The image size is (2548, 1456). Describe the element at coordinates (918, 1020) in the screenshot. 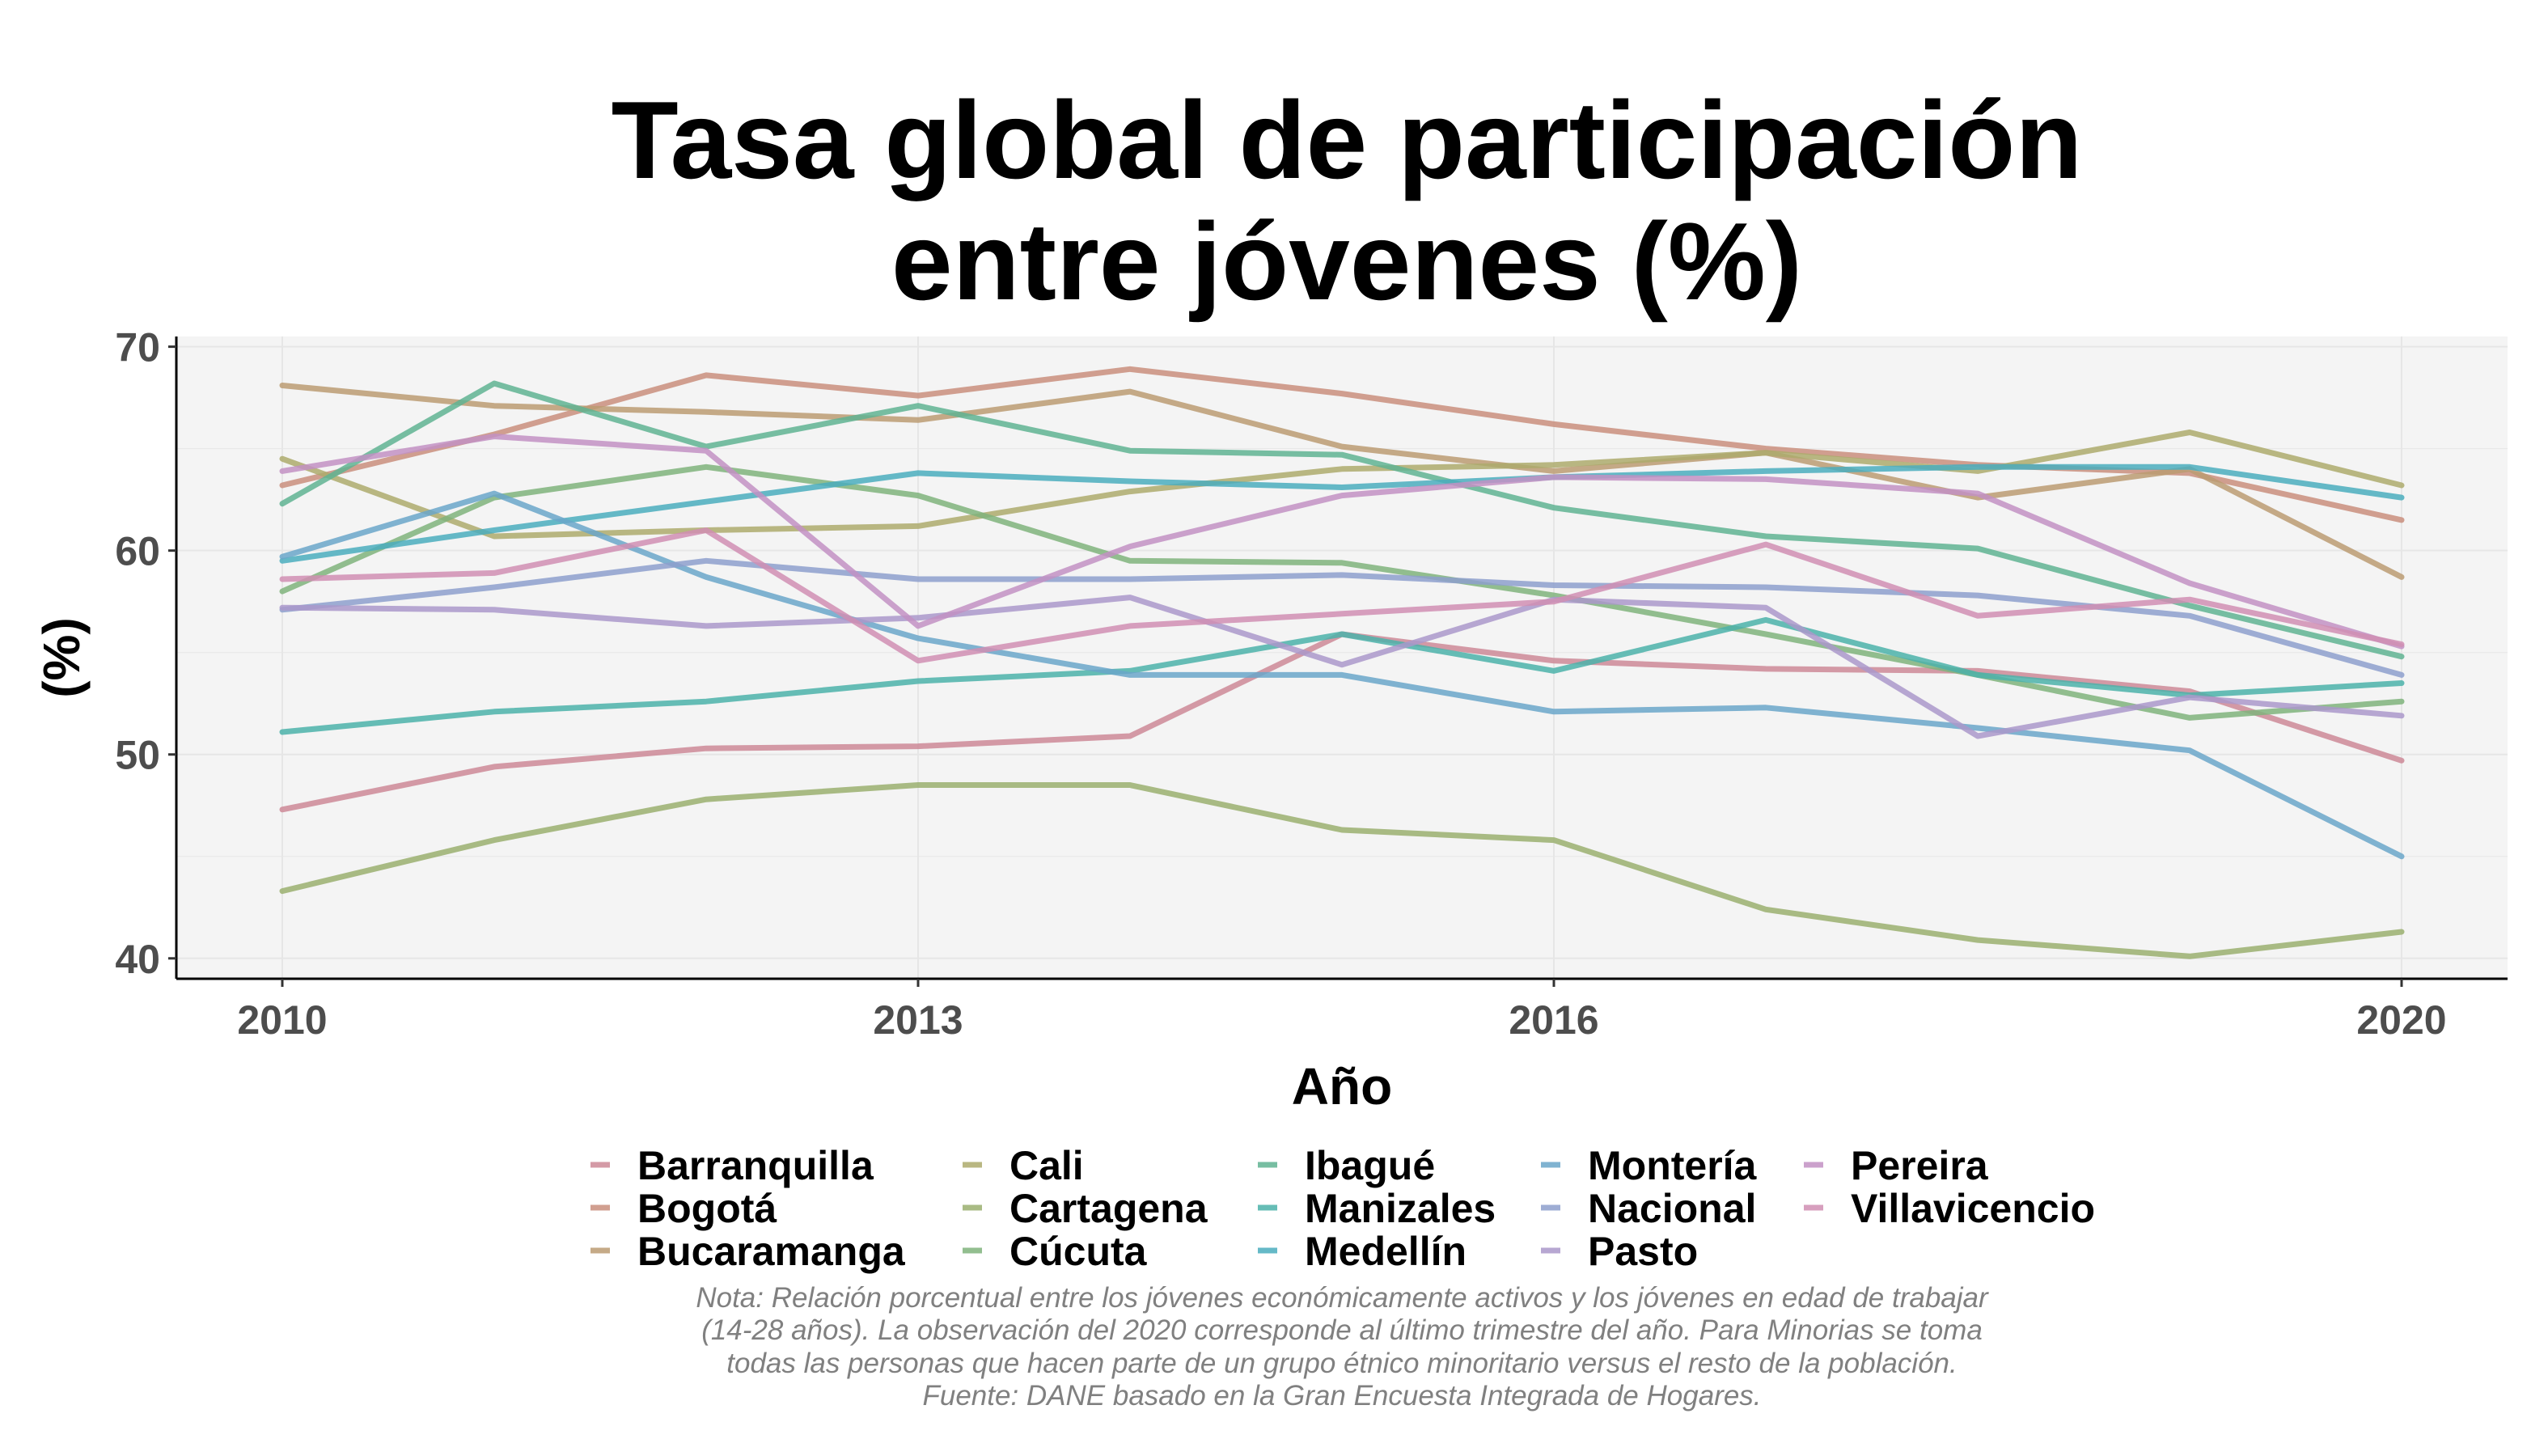

I see `x-tick-label: 2013` at that location.